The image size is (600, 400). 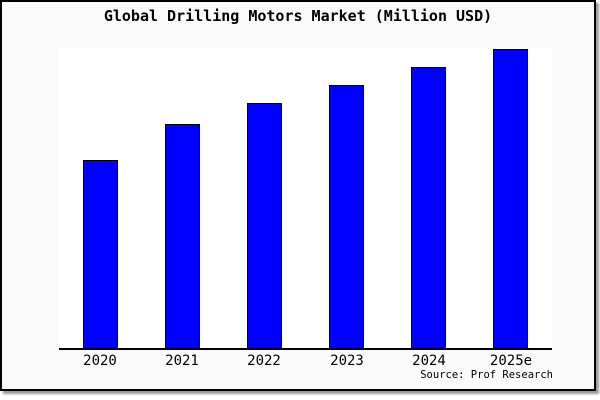 What do you see at coordinates (510, 198) in the screenshot?
I see `bar-2025e` at bounding box center [510, 198].